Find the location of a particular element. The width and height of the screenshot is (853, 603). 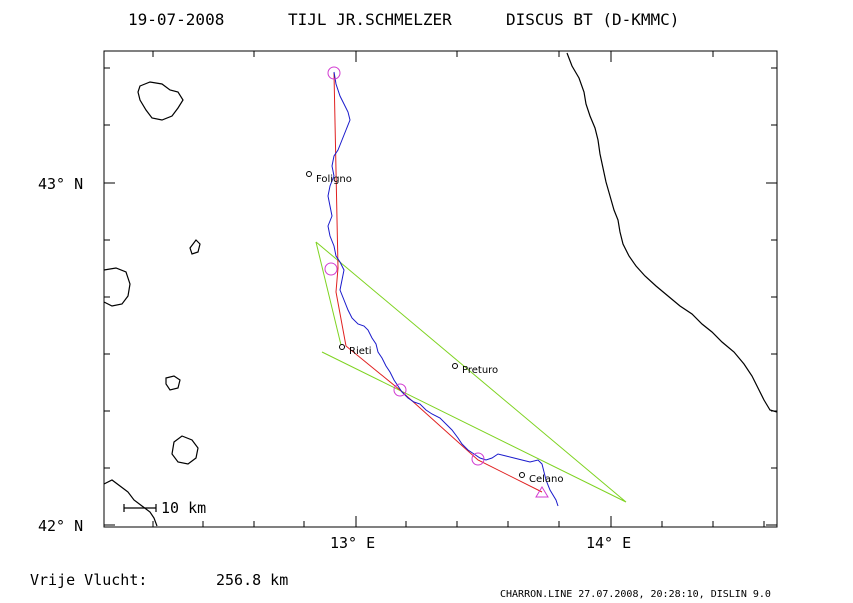

lon-label-14: 14° E is located at coordinates (608, 543).